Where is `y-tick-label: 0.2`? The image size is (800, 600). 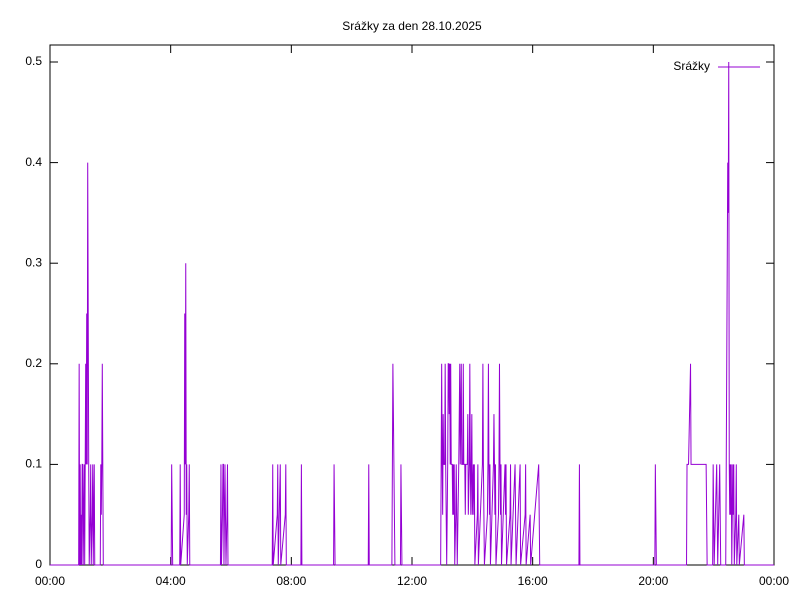
y-tick-label: 0.2 is located at coordinates (33, 363).